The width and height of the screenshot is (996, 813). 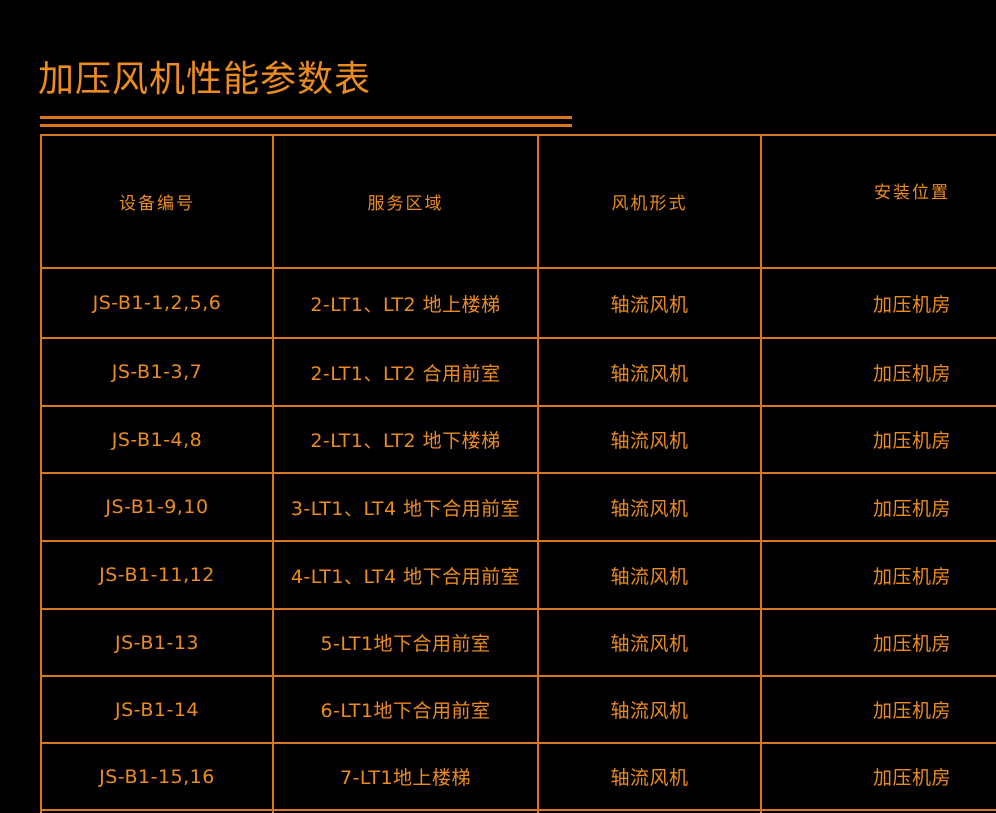 What do you see at coordinates (878, 201) in the screenshot?
I see `header-install-location: 安装位置` at bounding box center [878, 201].